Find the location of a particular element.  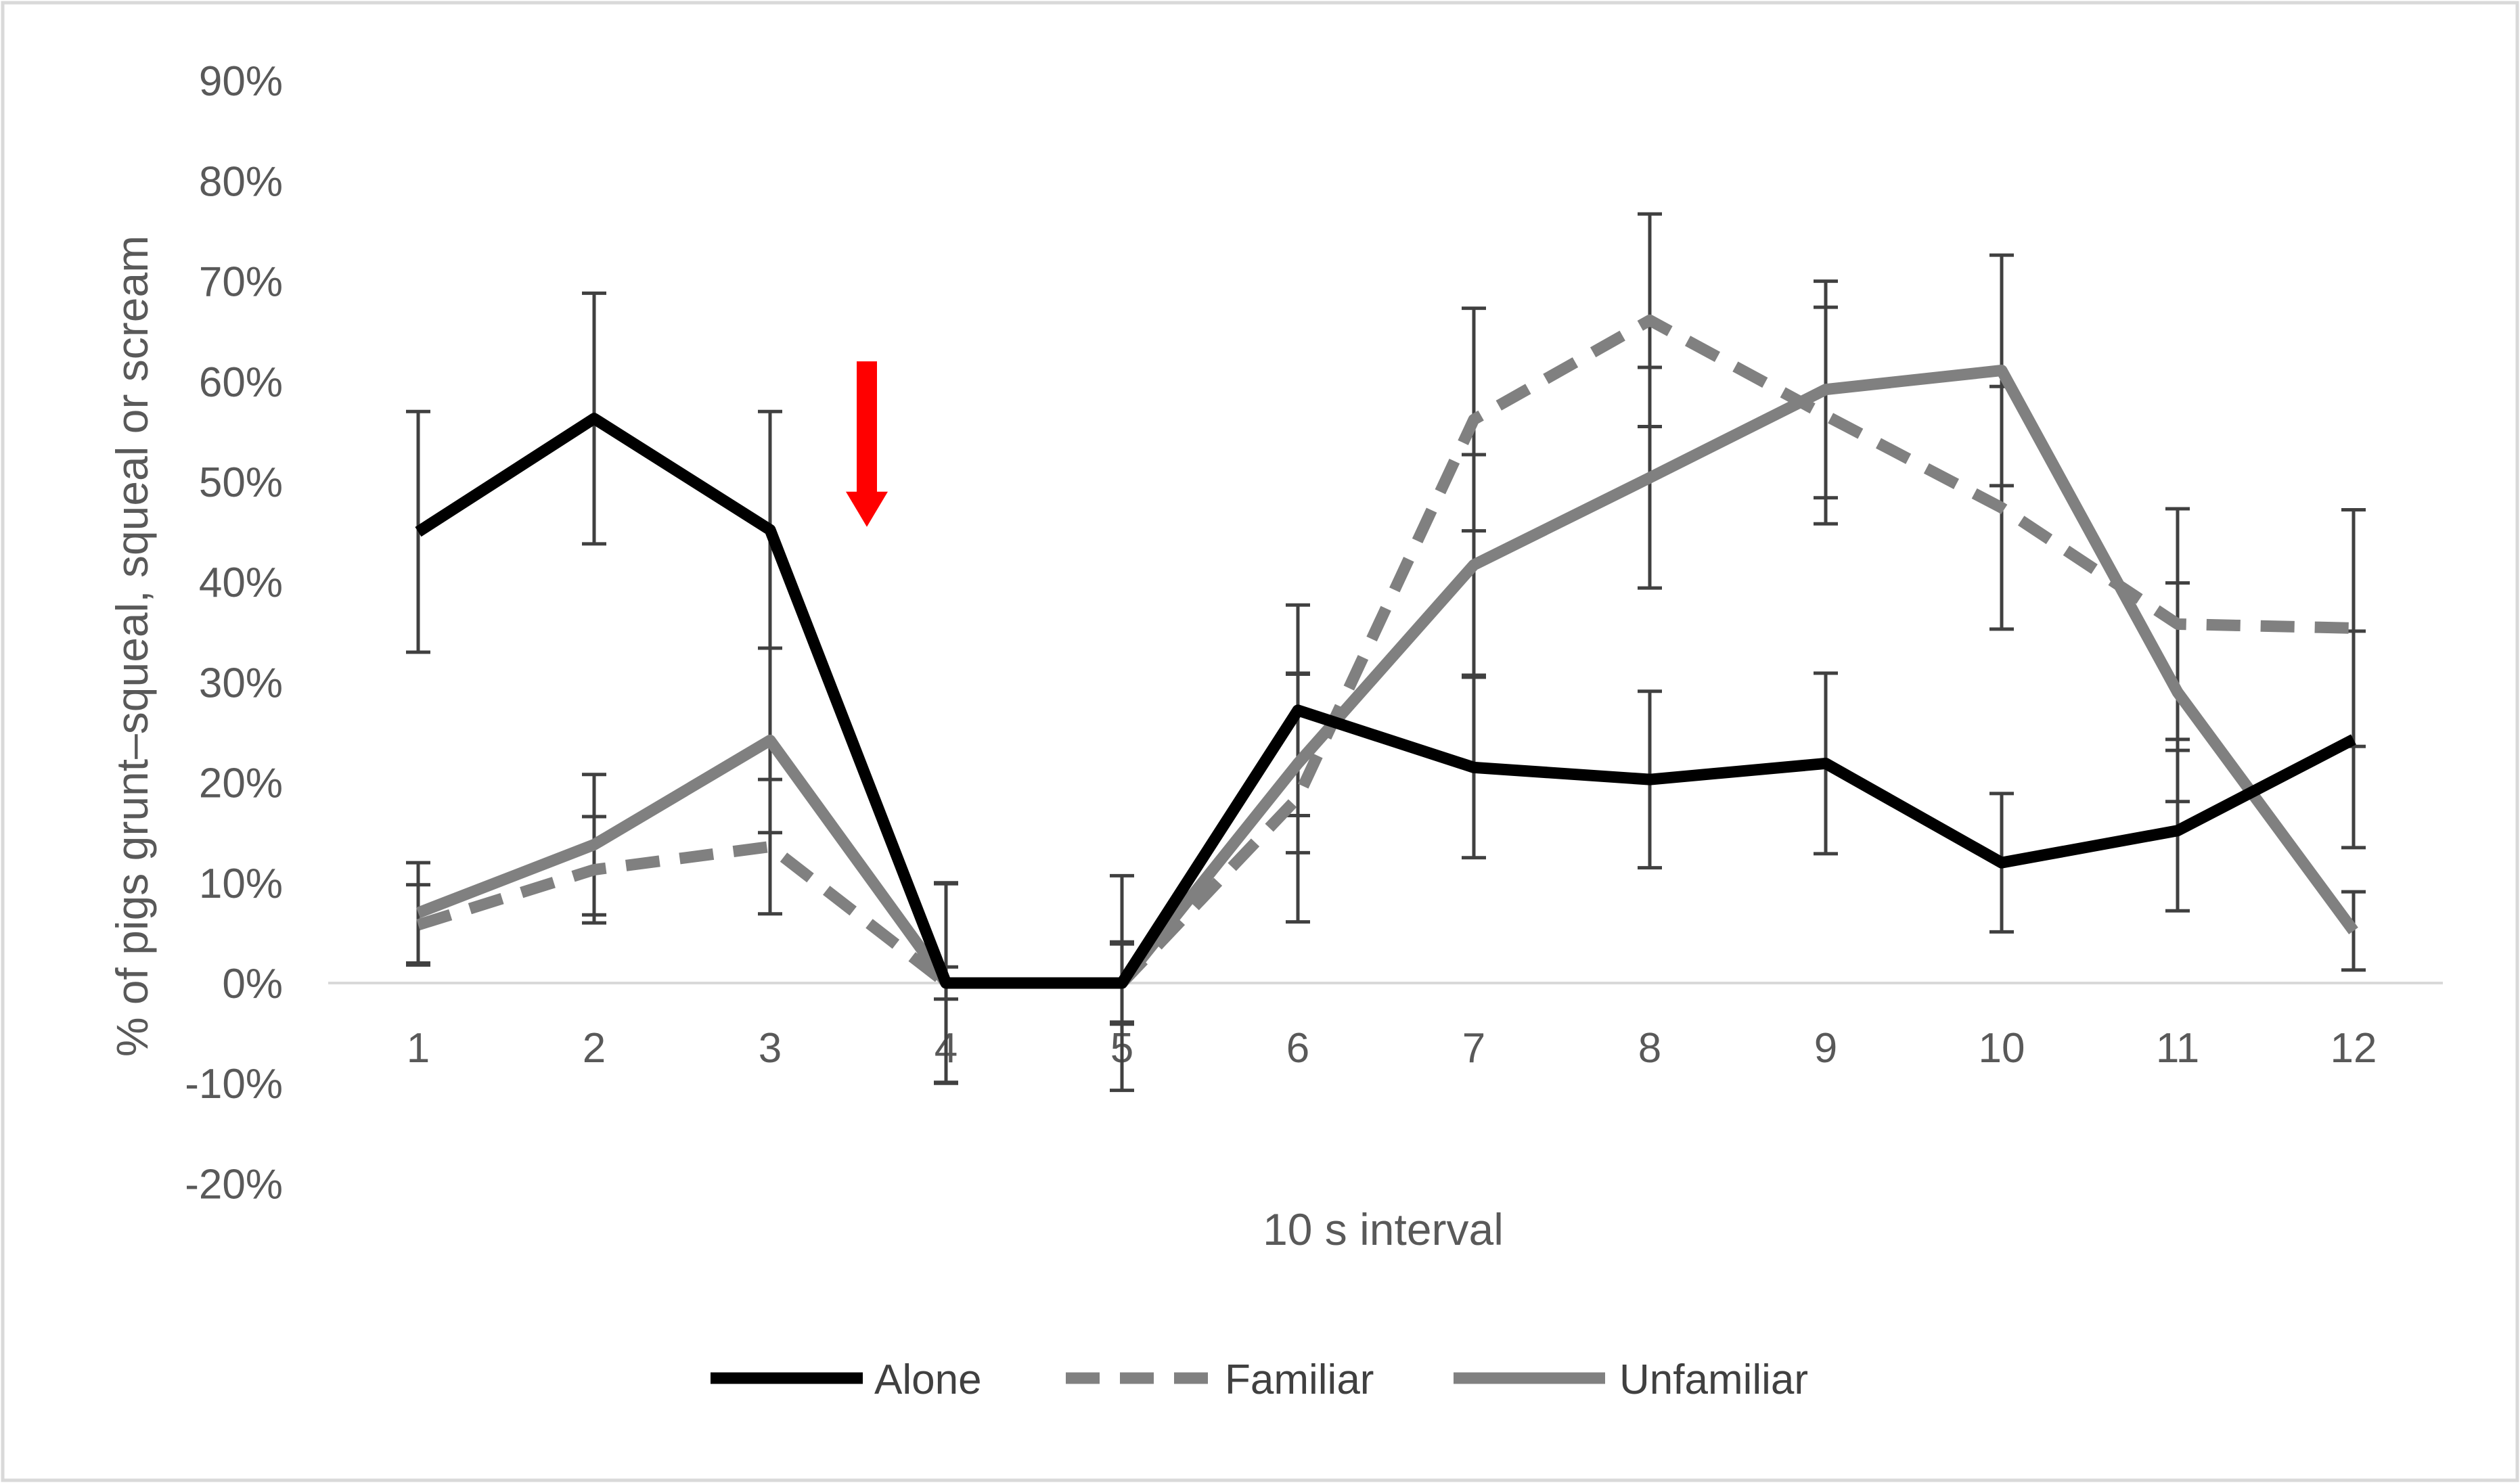

red-down-arrow-icon is located at coordinates (867, 444).